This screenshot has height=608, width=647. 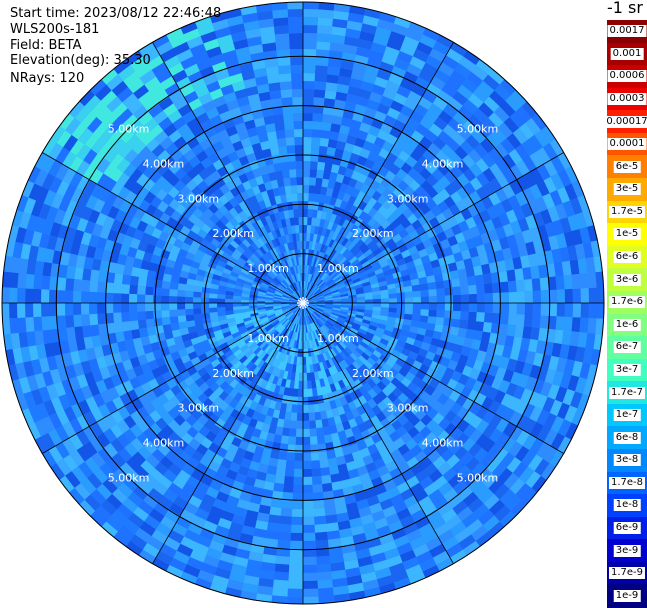 I want to click on colorbar-tick-label: 3e-6, so click(x=627, y=279).